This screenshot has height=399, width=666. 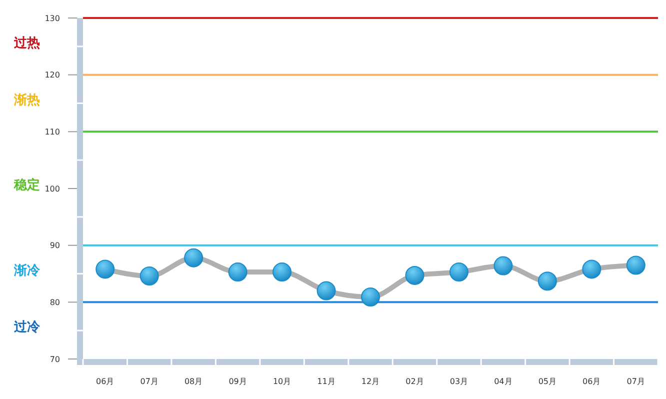 What do you see at coordinates (326, 381) in the screenshot?
I see `x-tick-label: 11月` at bounding box center [326, 381].